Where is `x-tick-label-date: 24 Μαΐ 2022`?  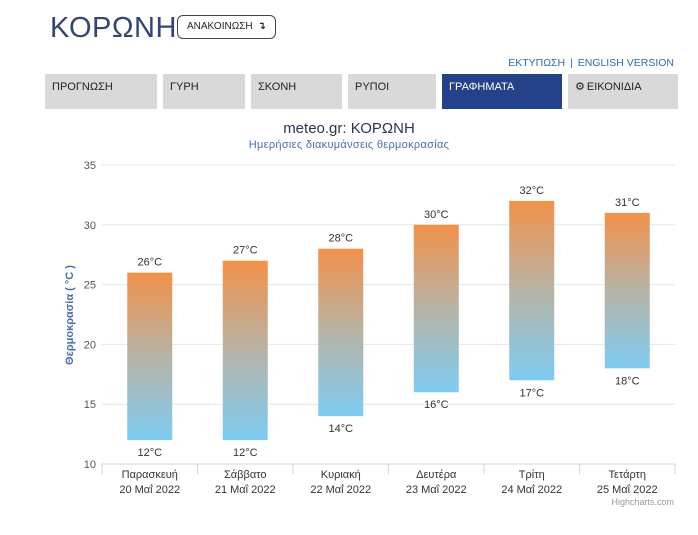
x-tick-label-date: 24 Μαΐ 2022 is located at coordinates (531, 490).